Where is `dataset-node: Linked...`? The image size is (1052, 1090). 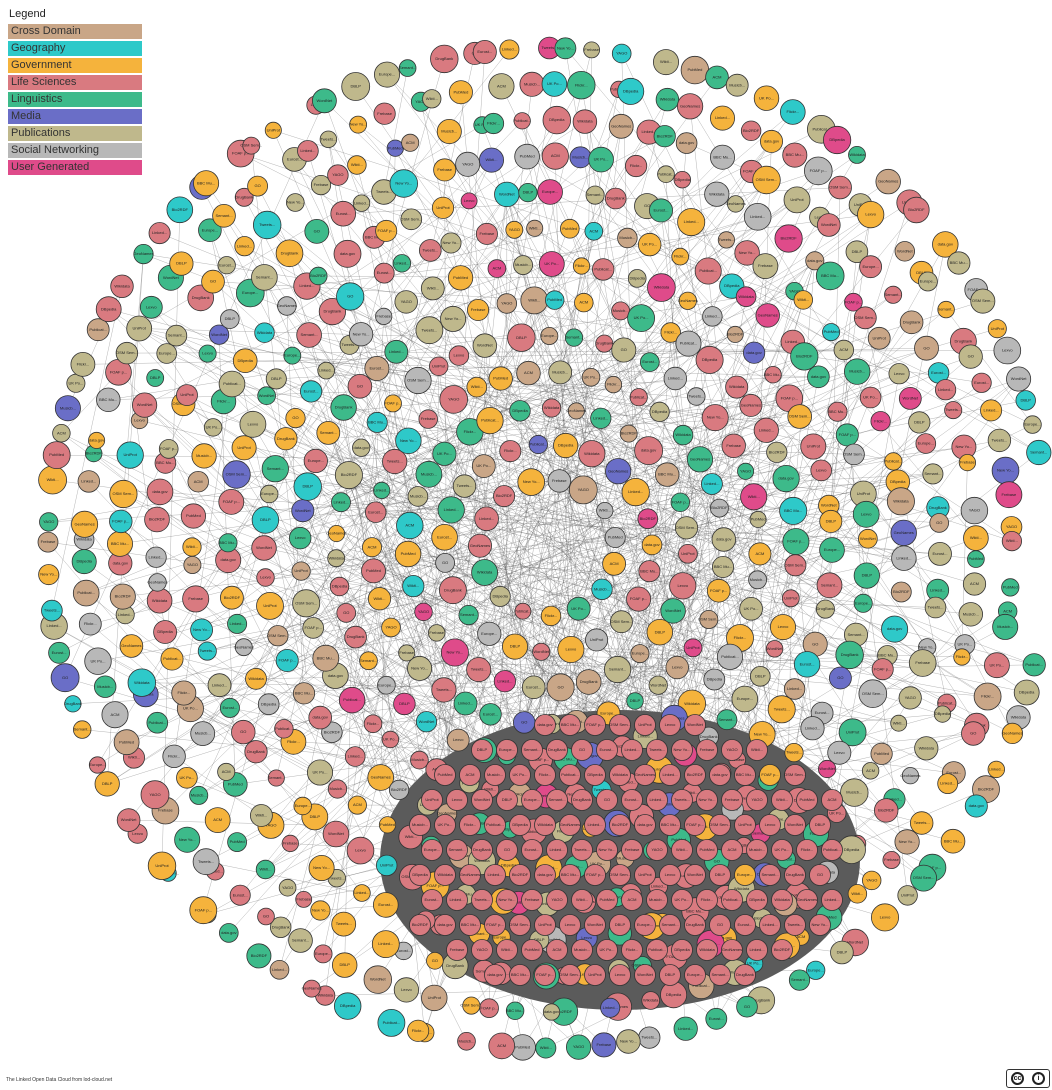 dataset-node: Linked... is located at coordinates (382, 490).